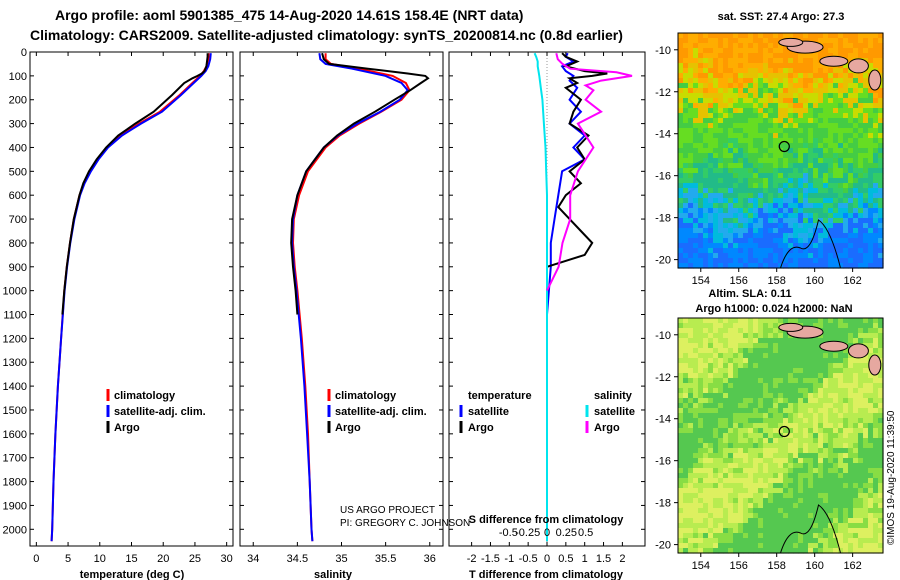  Describe the element at coordinates (546, 574) in the screenshot. I see `t-difference-xlabel: T difference from climatology` at that location.